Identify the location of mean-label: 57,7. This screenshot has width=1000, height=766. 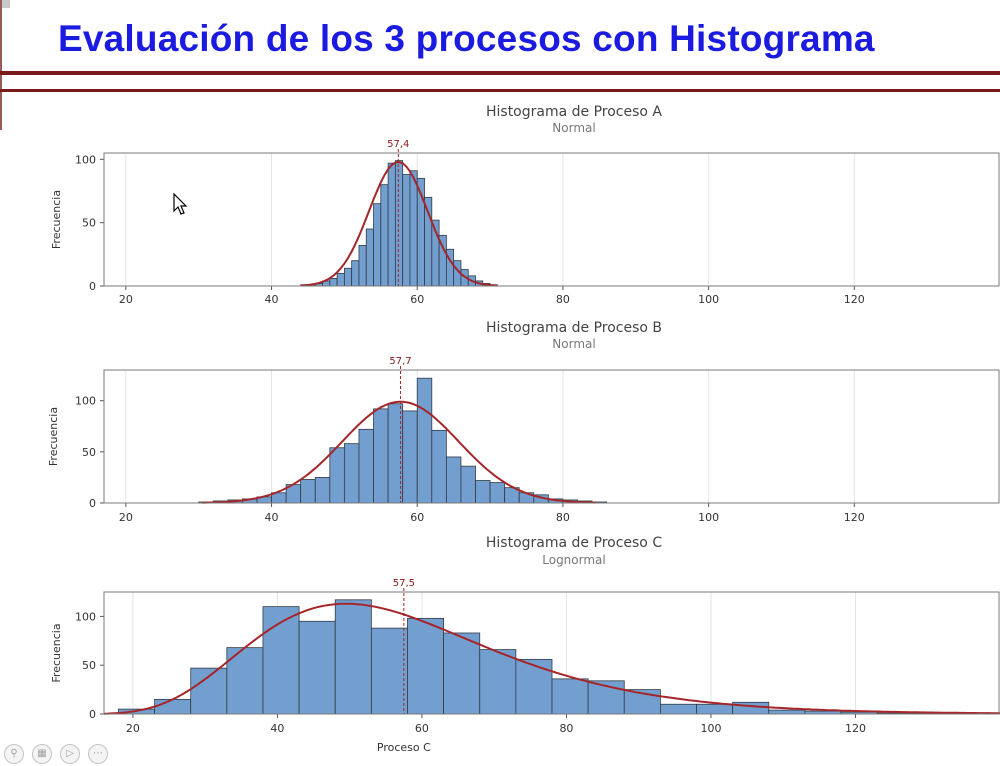
(400, 361).